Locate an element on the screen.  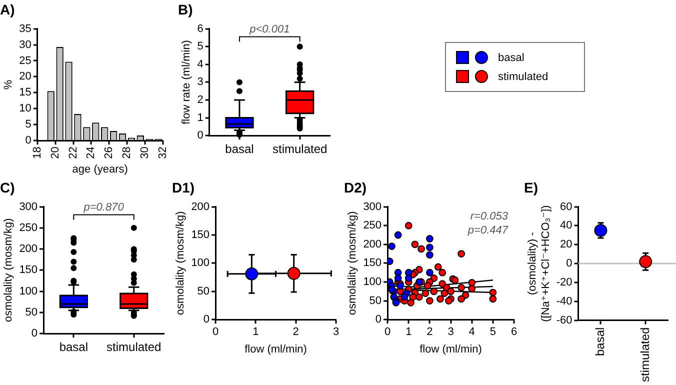
legend-label: basal is located at coordinates (511, 58).